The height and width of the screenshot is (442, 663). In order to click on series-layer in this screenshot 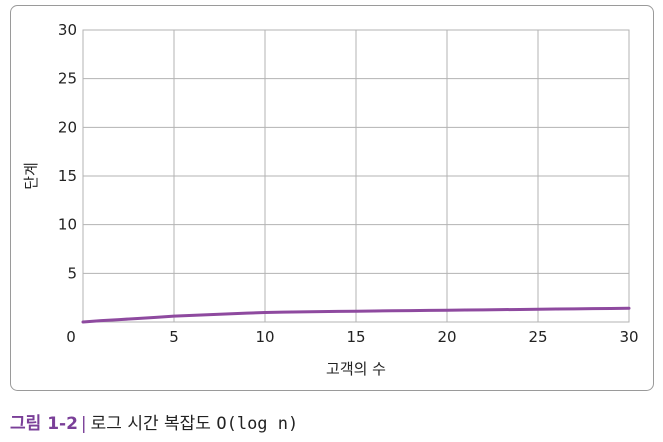, I will do `click(356, 315)`.